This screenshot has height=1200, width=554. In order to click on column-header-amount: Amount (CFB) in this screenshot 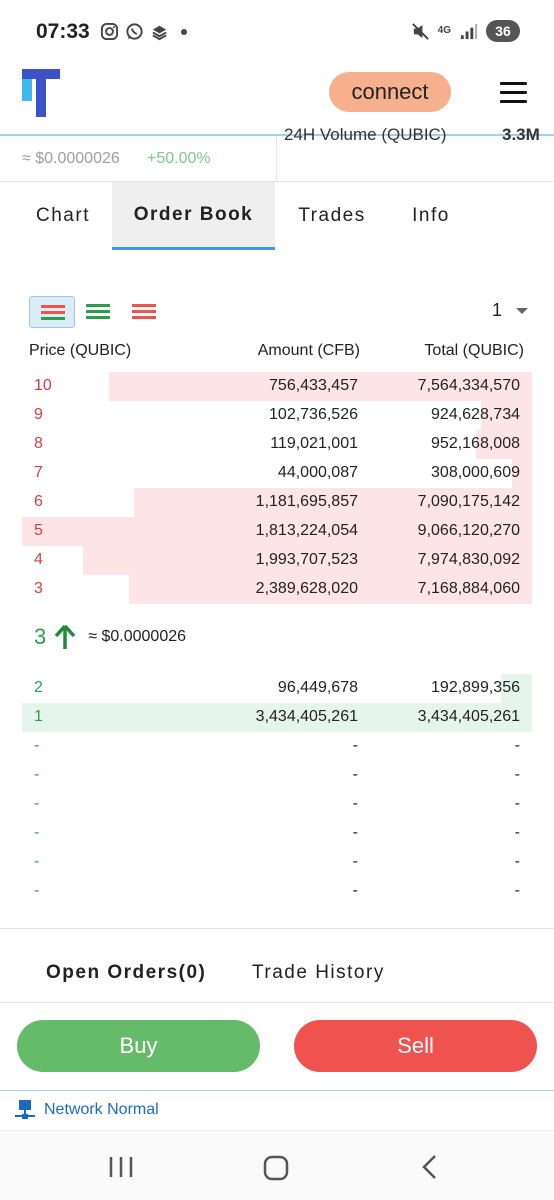, I will do `click(308, 350)`.